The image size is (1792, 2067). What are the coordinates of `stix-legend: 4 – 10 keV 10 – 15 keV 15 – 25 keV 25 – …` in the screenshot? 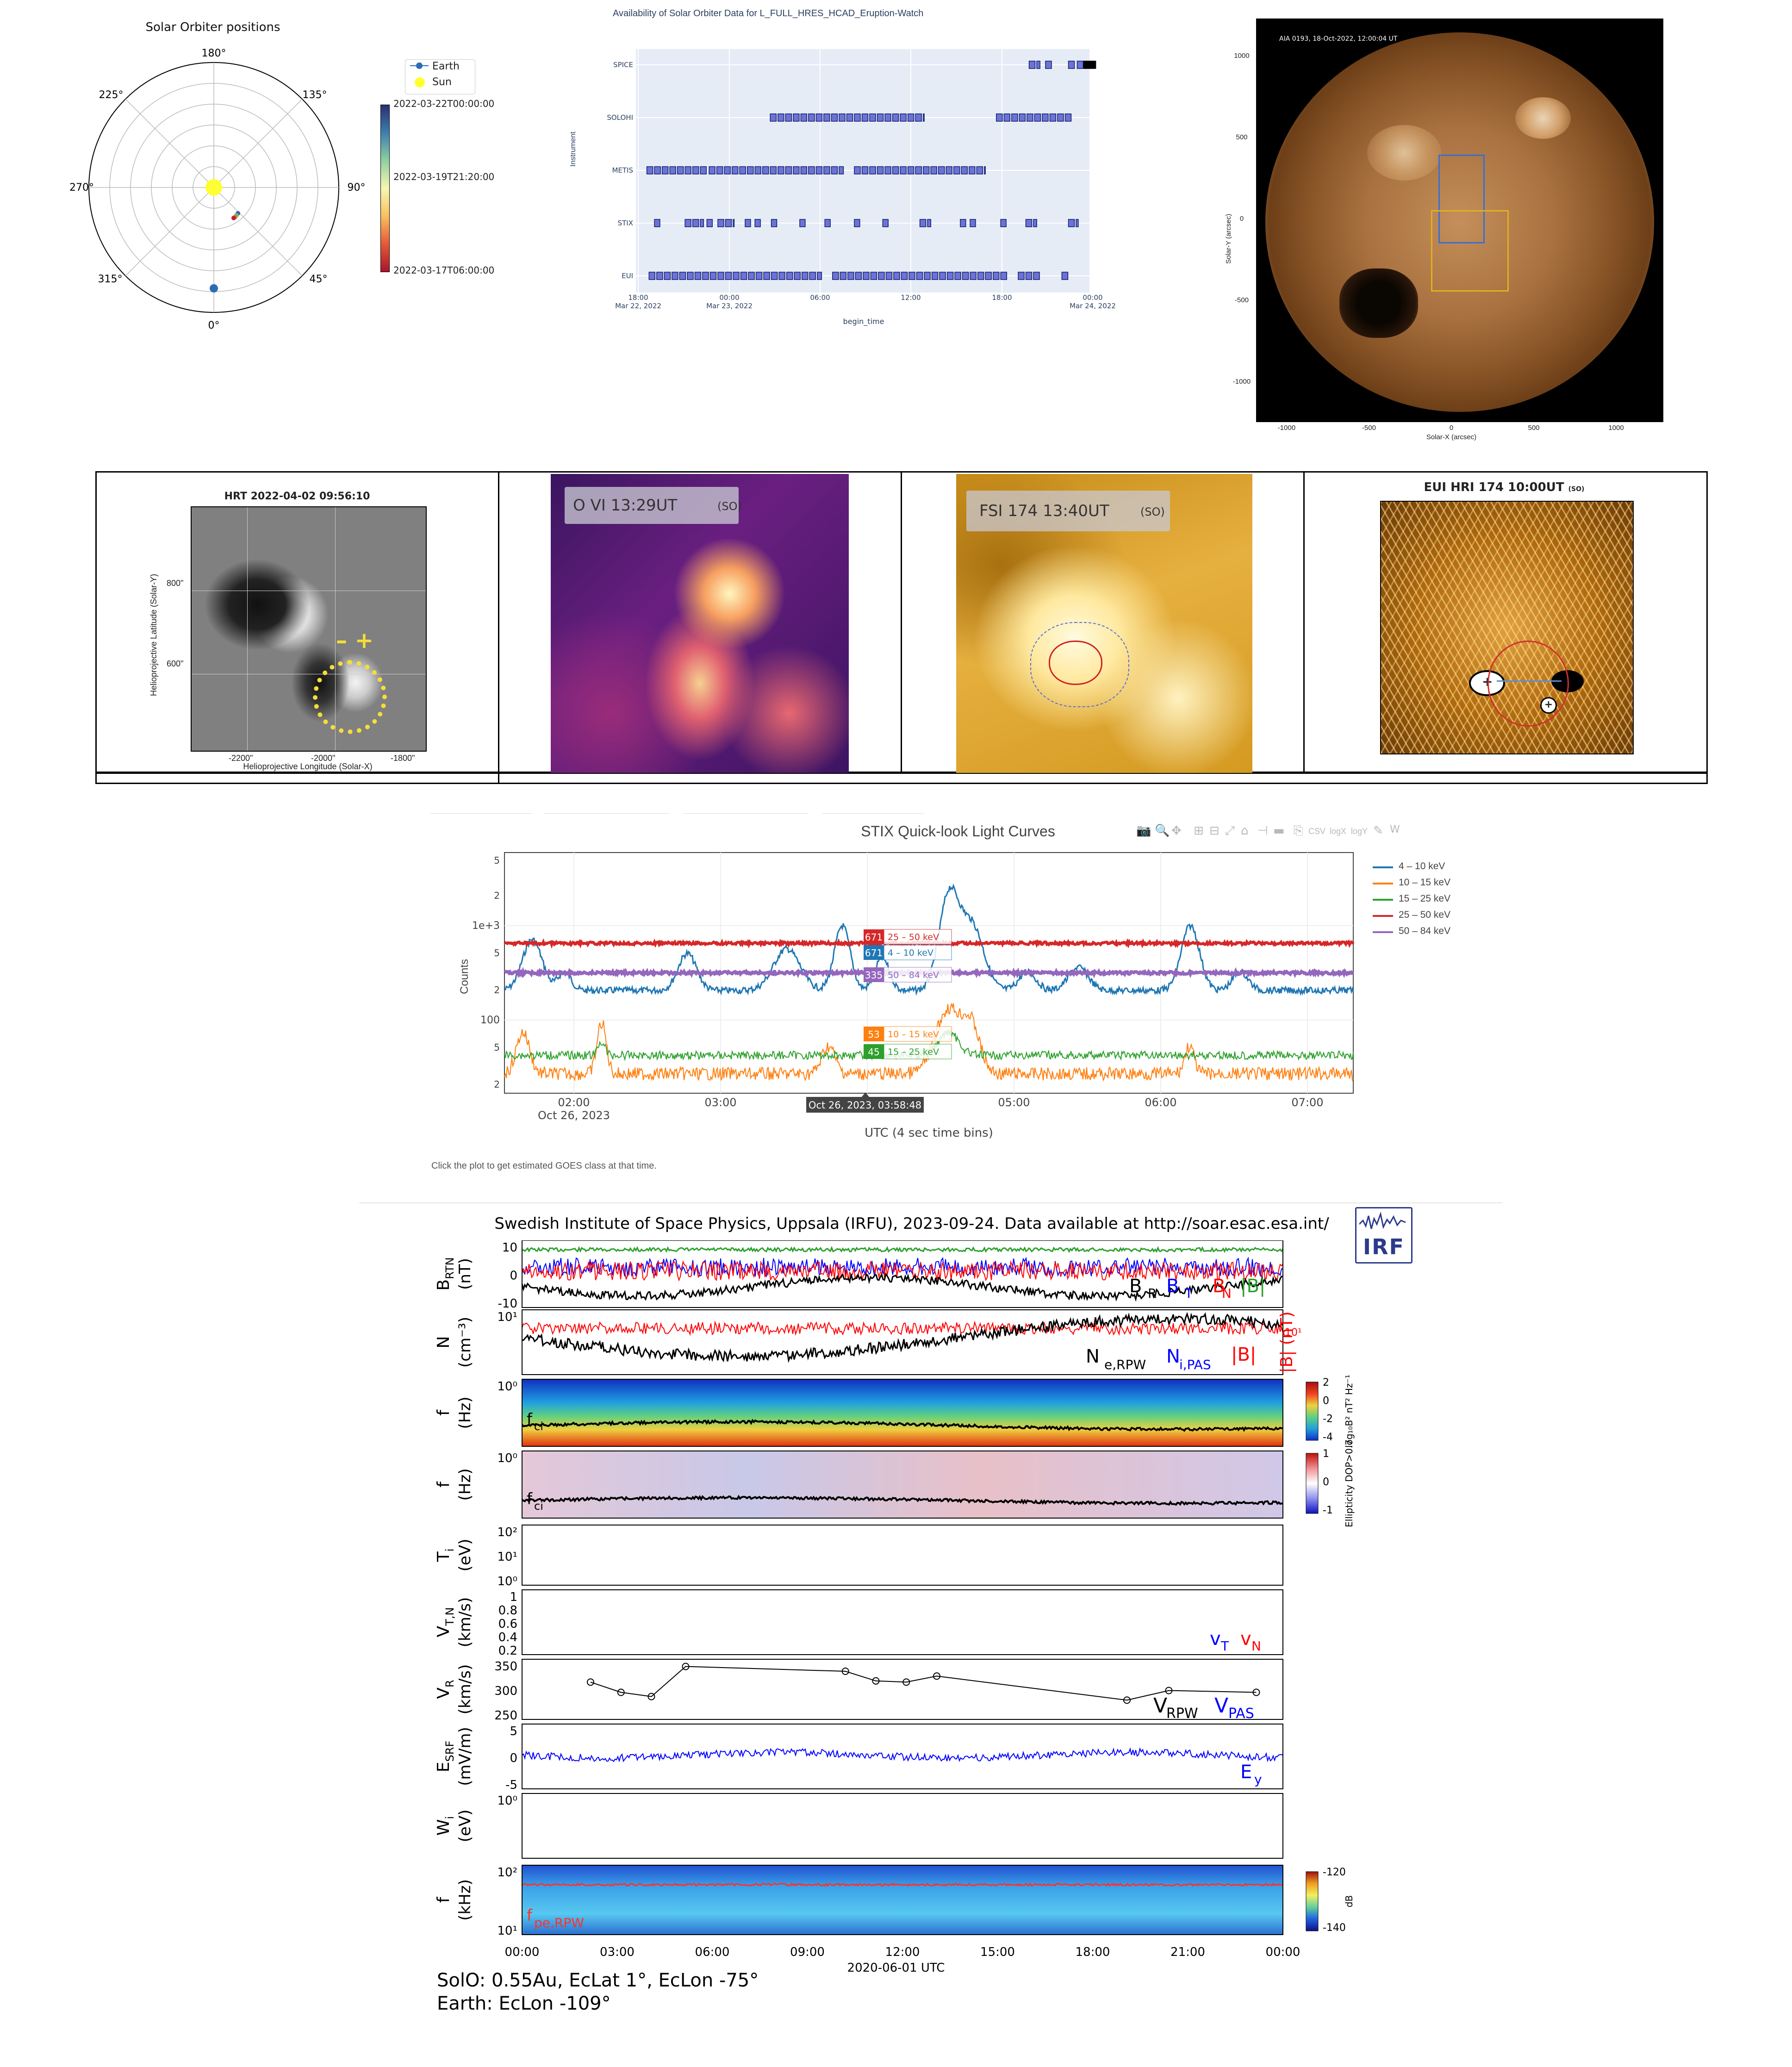 It's located at (1433, 901).